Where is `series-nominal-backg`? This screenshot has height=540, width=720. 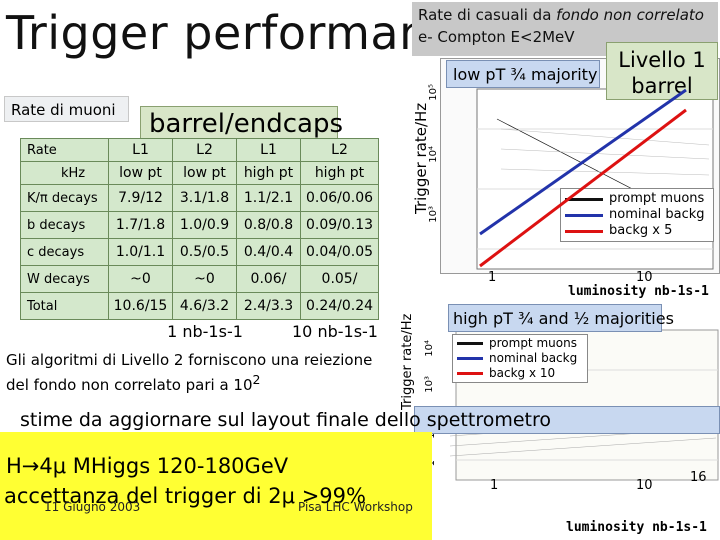
series-nominal-backg is located at coordinates (583, 162).